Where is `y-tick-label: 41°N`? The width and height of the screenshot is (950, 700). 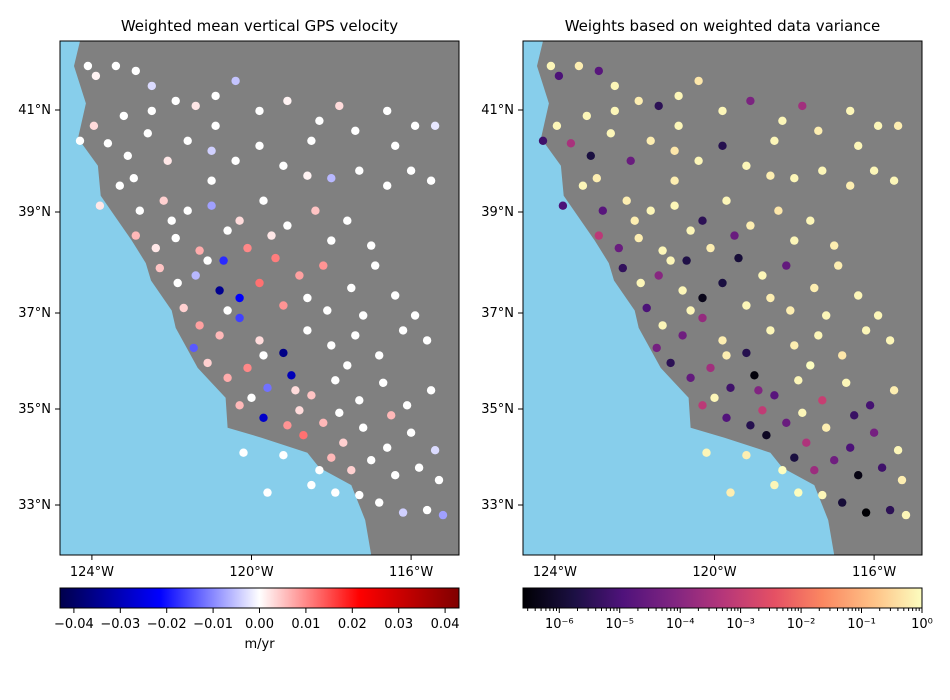 y-tick-label: 41°N is located at coordinates (497, 110).